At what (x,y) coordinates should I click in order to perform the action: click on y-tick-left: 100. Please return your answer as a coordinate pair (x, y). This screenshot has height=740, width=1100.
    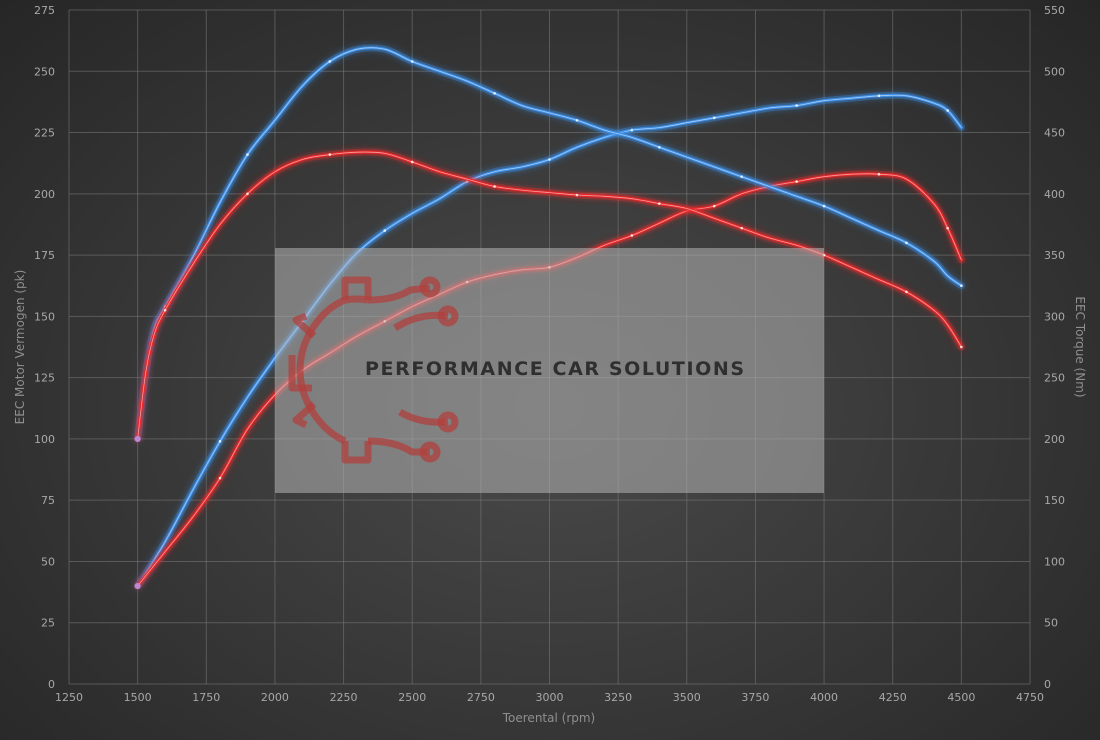
    Looking at the image, I should click on (44, 439).